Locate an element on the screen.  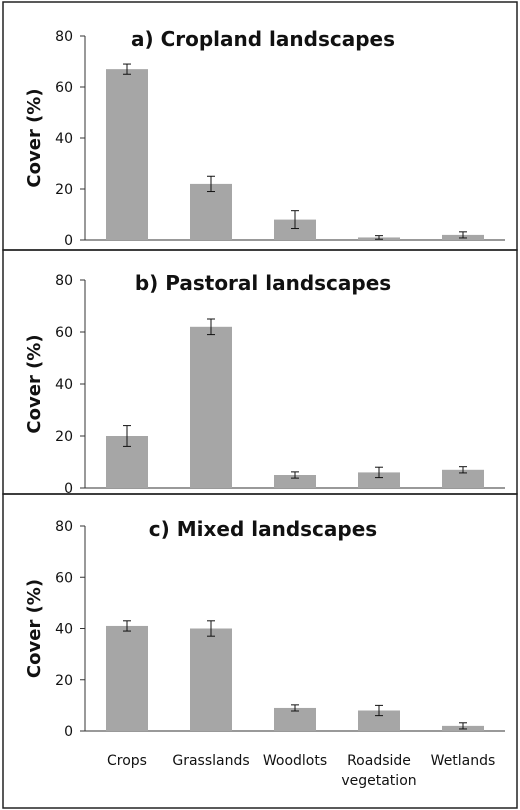
chart-title: a) Cropland landscapes is located at coordinates (263, 39).